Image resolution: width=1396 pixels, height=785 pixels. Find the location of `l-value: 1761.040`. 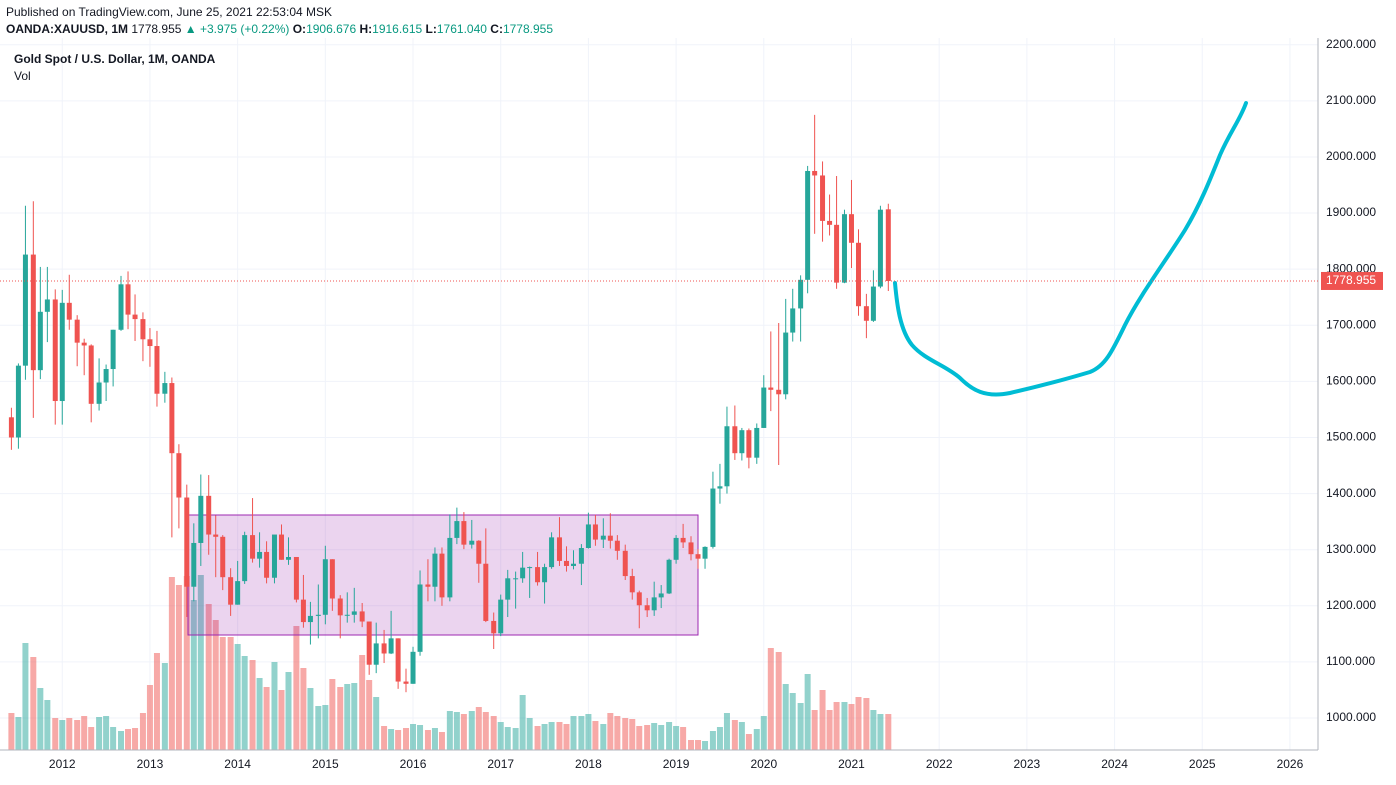

l-value: 1761.040 is located at coordinates (461, 29).